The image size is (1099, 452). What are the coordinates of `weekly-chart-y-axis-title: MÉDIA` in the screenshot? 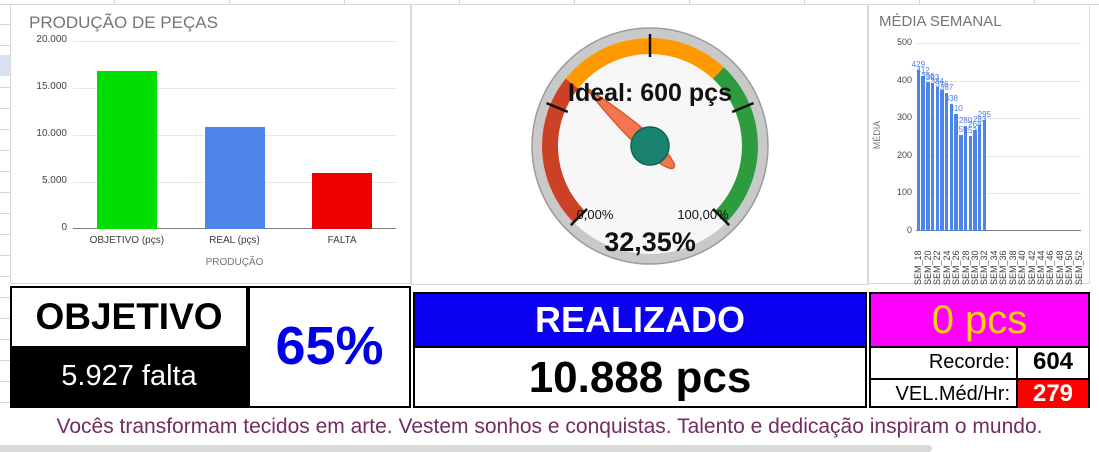 It's located at (877, 135).